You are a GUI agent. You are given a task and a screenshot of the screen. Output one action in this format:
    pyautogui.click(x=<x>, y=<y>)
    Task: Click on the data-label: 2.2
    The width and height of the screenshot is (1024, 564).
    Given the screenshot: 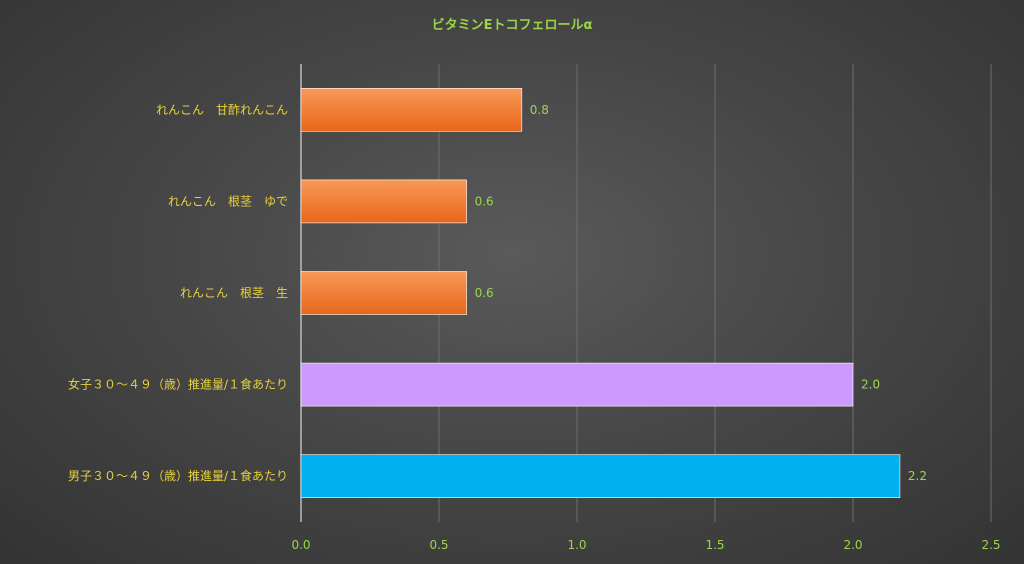 What is the action you would take?
    pyautogui.click(x=917, y=476)
    